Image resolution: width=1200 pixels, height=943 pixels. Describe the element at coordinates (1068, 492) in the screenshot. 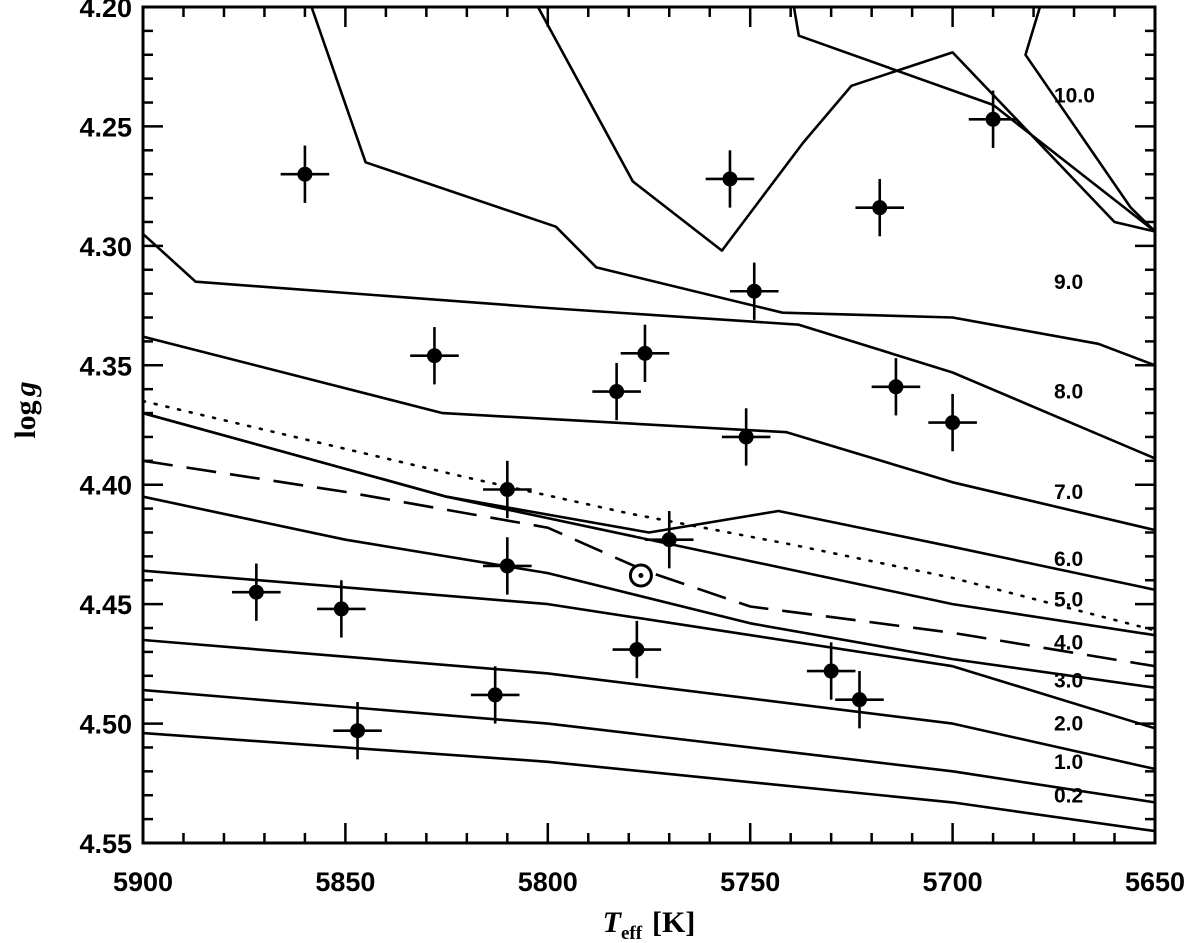

I see `isochrone-label: 7.0` at that location.